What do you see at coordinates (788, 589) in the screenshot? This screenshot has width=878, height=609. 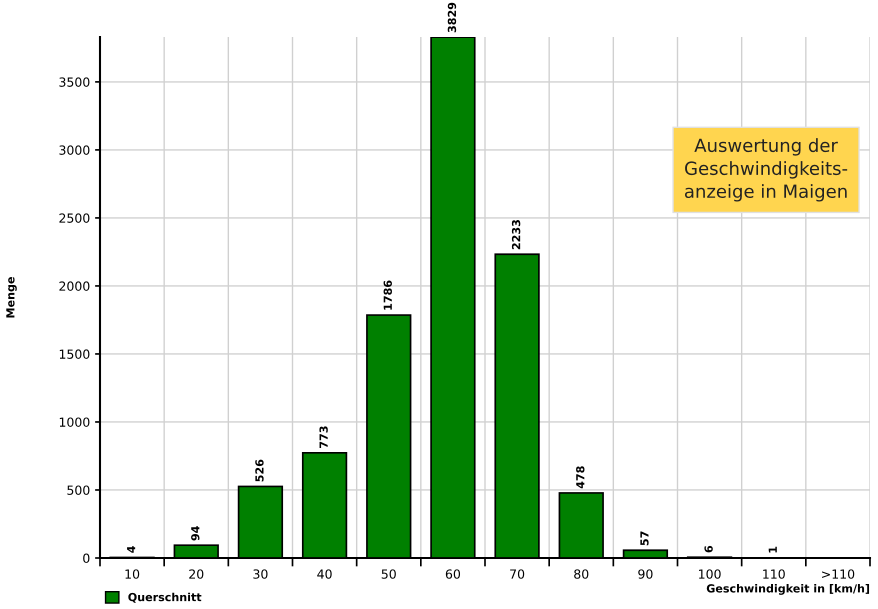 I see `x-axis-title: Geschwindigkeit in [km/h]` at bounding box center [788, 589].